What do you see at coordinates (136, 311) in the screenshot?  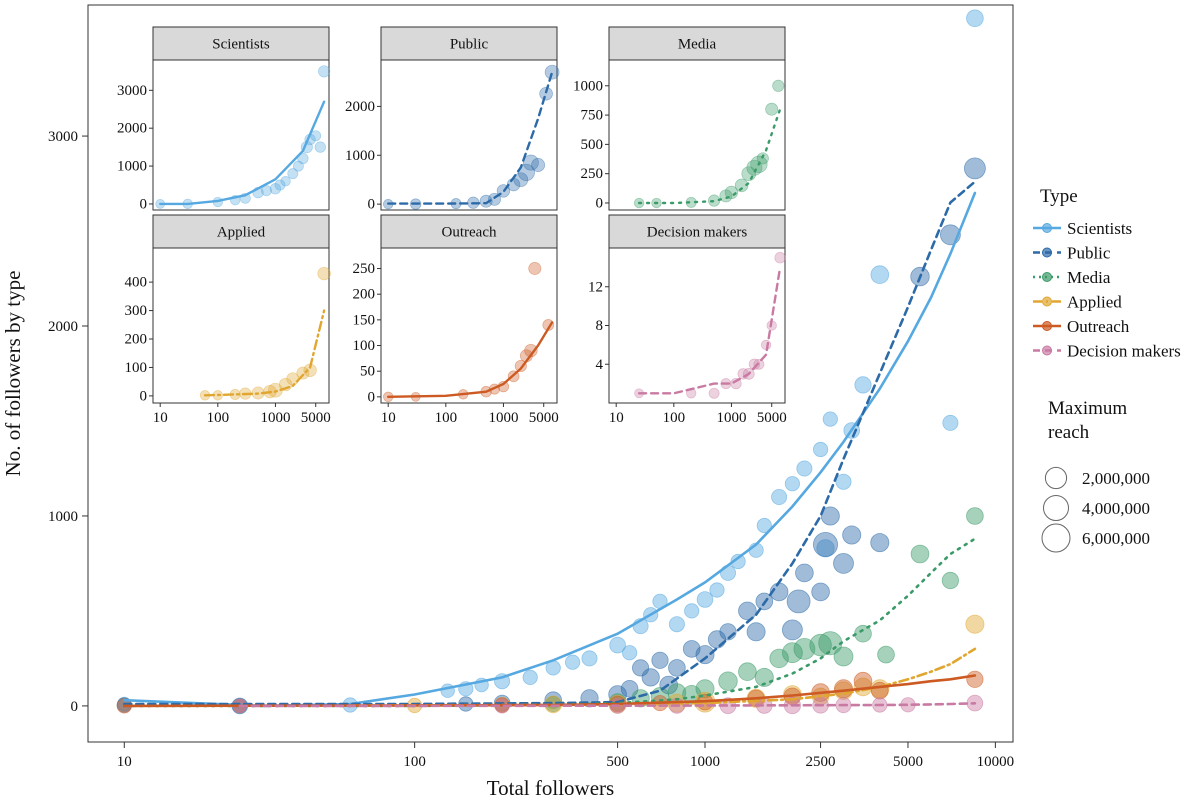 I see `inset-y-tick-label: 300` at bounding box center [136, 311].